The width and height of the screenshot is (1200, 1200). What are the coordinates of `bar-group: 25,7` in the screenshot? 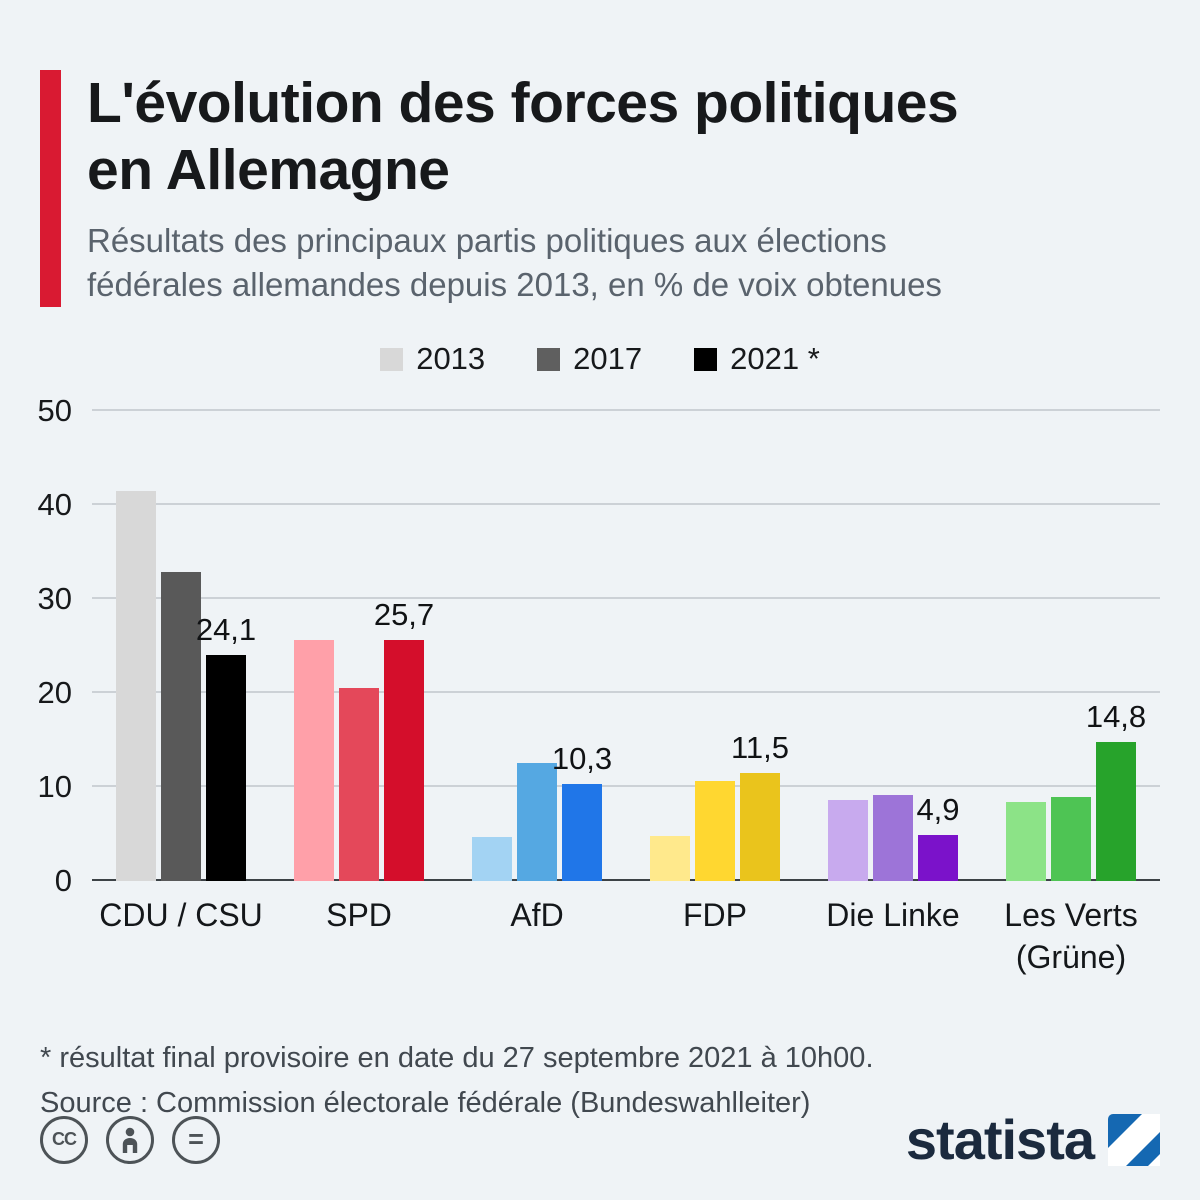 It's located at (359, 646).